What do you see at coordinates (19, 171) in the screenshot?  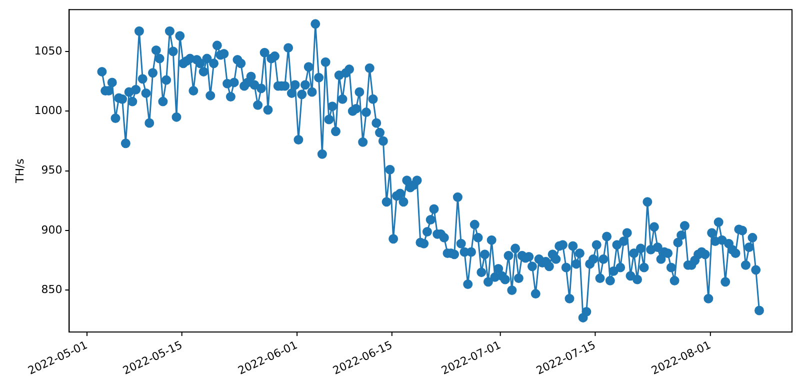 I see `y-axis-title: TH/s` at bounding box center [19, 171].